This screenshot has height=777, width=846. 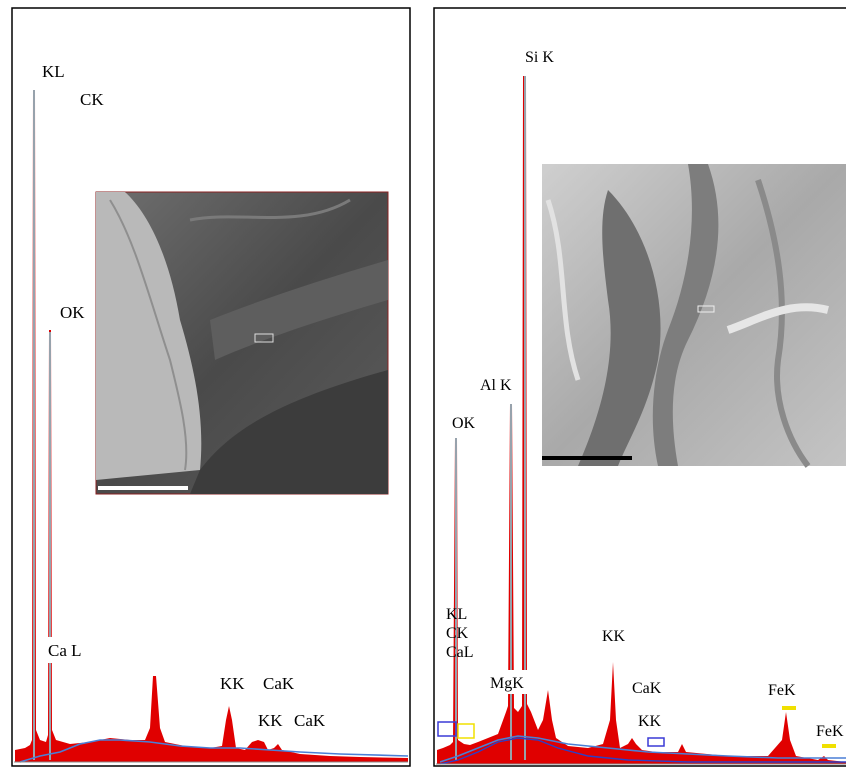 What do you see at coordinates (457, 633) in the screenshot?
I see `right-label-ck: CK` at bounding box center [457, 633].